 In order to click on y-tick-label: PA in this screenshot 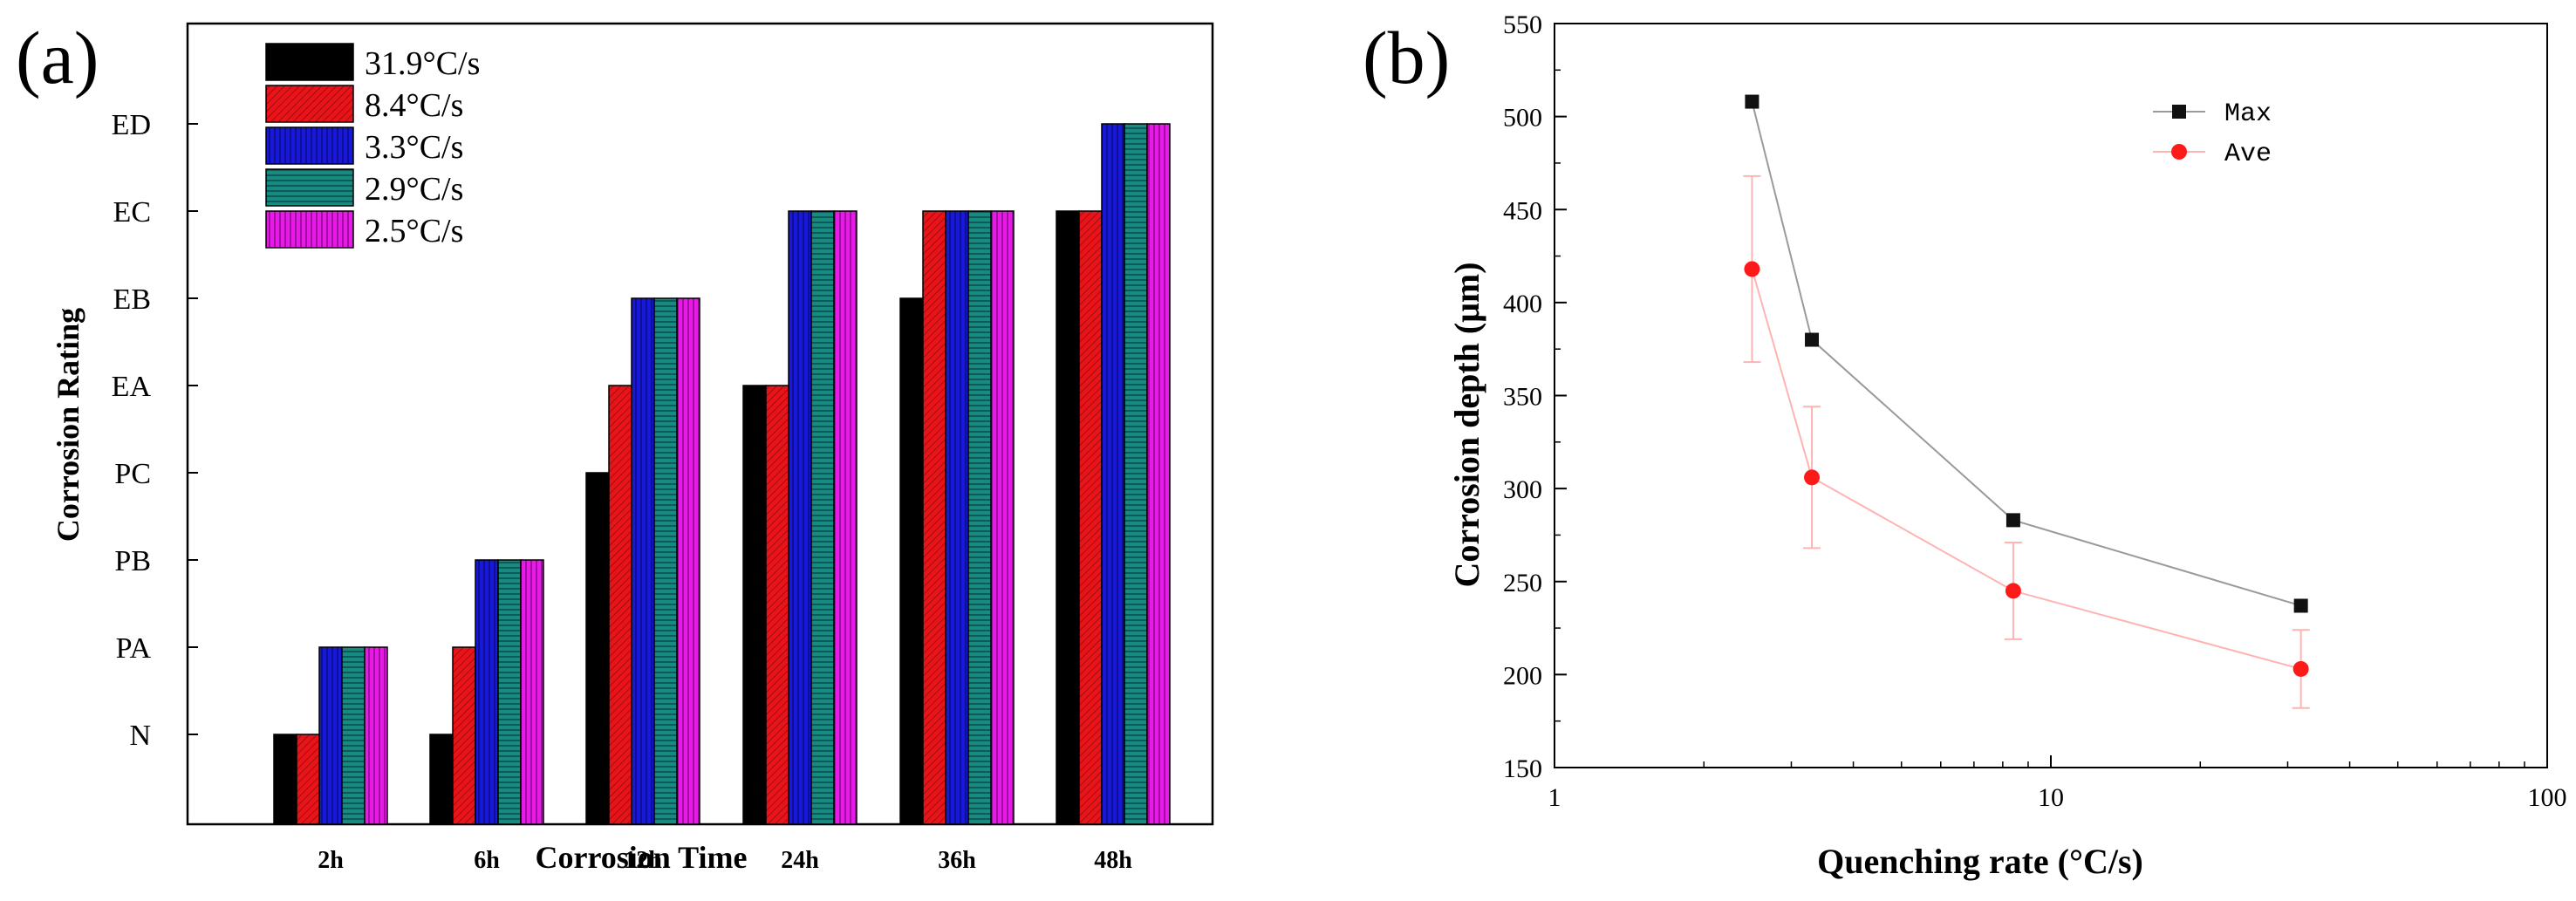, I will do `click(134, 648)`.